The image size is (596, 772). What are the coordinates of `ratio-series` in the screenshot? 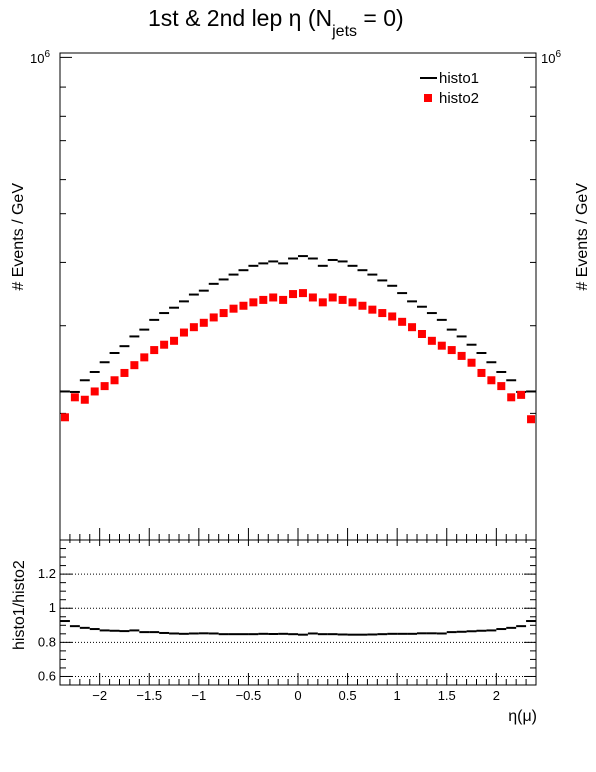 It's located at (298, 628).